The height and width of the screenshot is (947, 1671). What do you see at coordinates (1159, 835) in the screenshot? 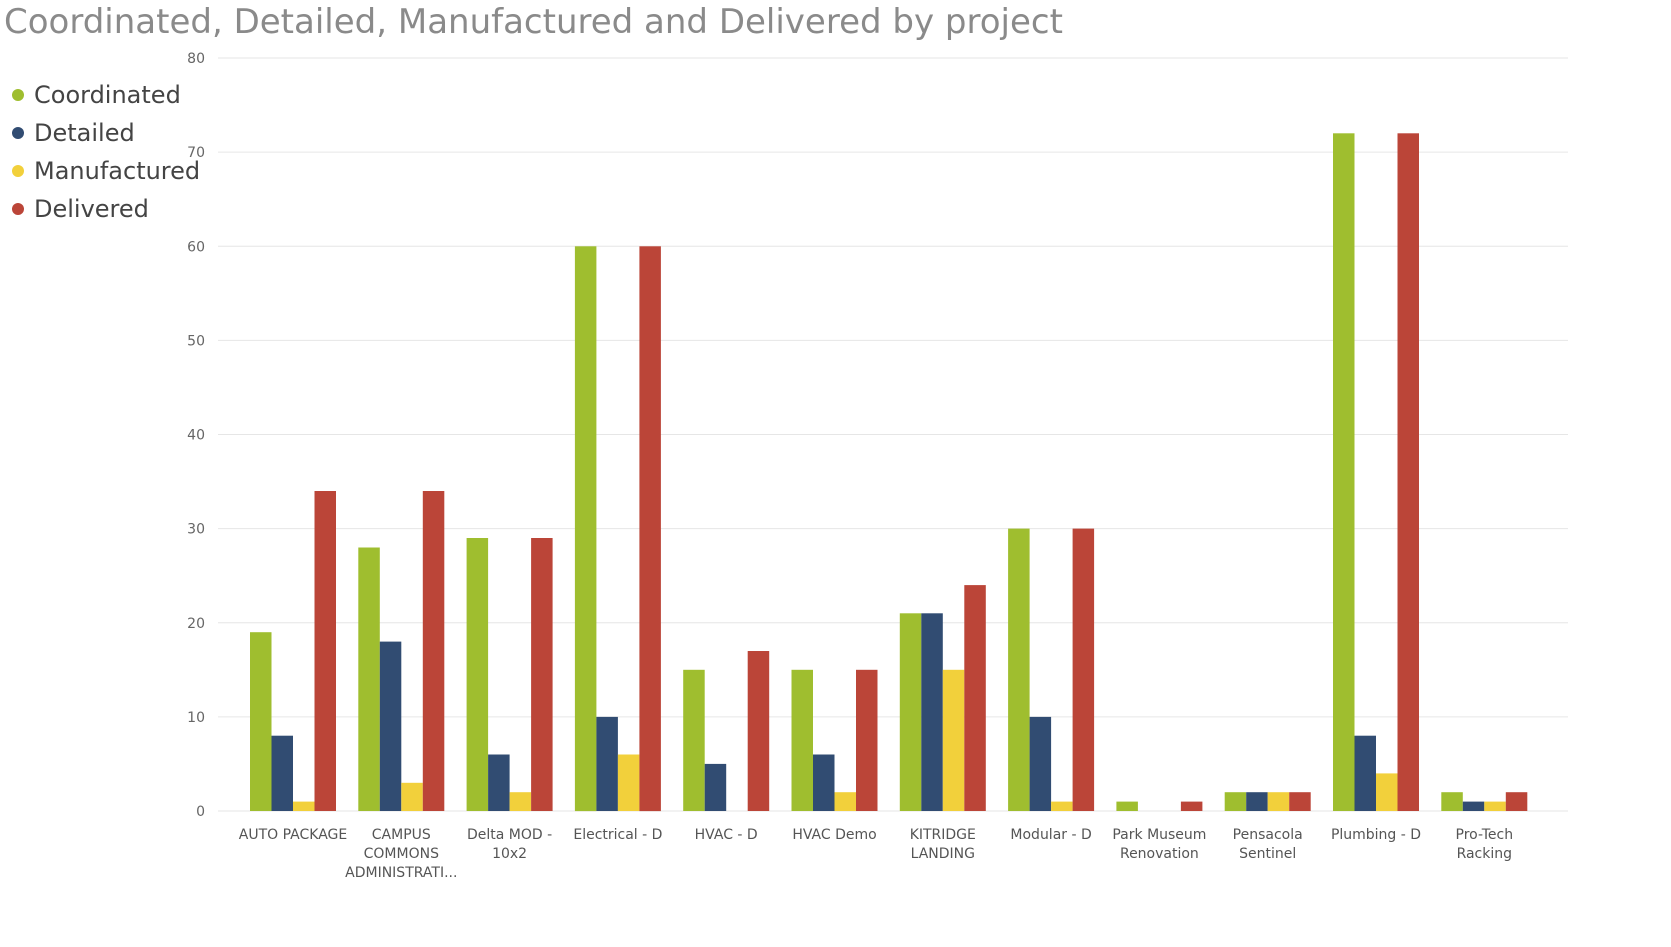
I see `x-tick-label: Park Museum` at bounding box center [1159, 835].